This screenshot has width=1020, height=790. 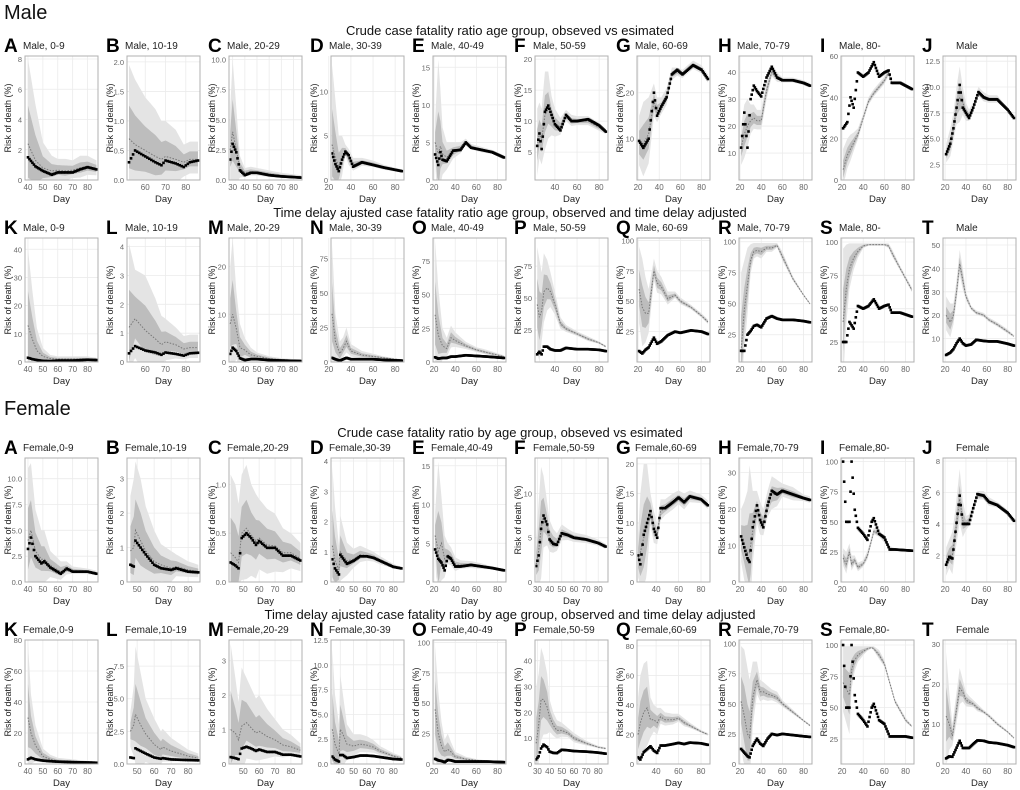 I want to click on y-tick-label: 10.0, so click(x=320, y=665).